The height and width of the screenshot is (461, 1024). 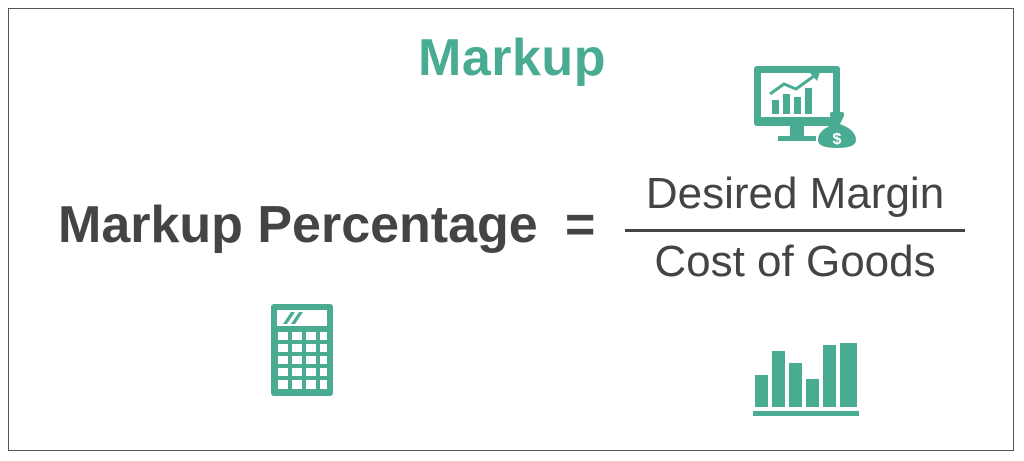 What do you see at coordinates (795, 261) in the screenshot?
I see `formula-denominator: Cost of Goods` at bounding box center [795, 261].